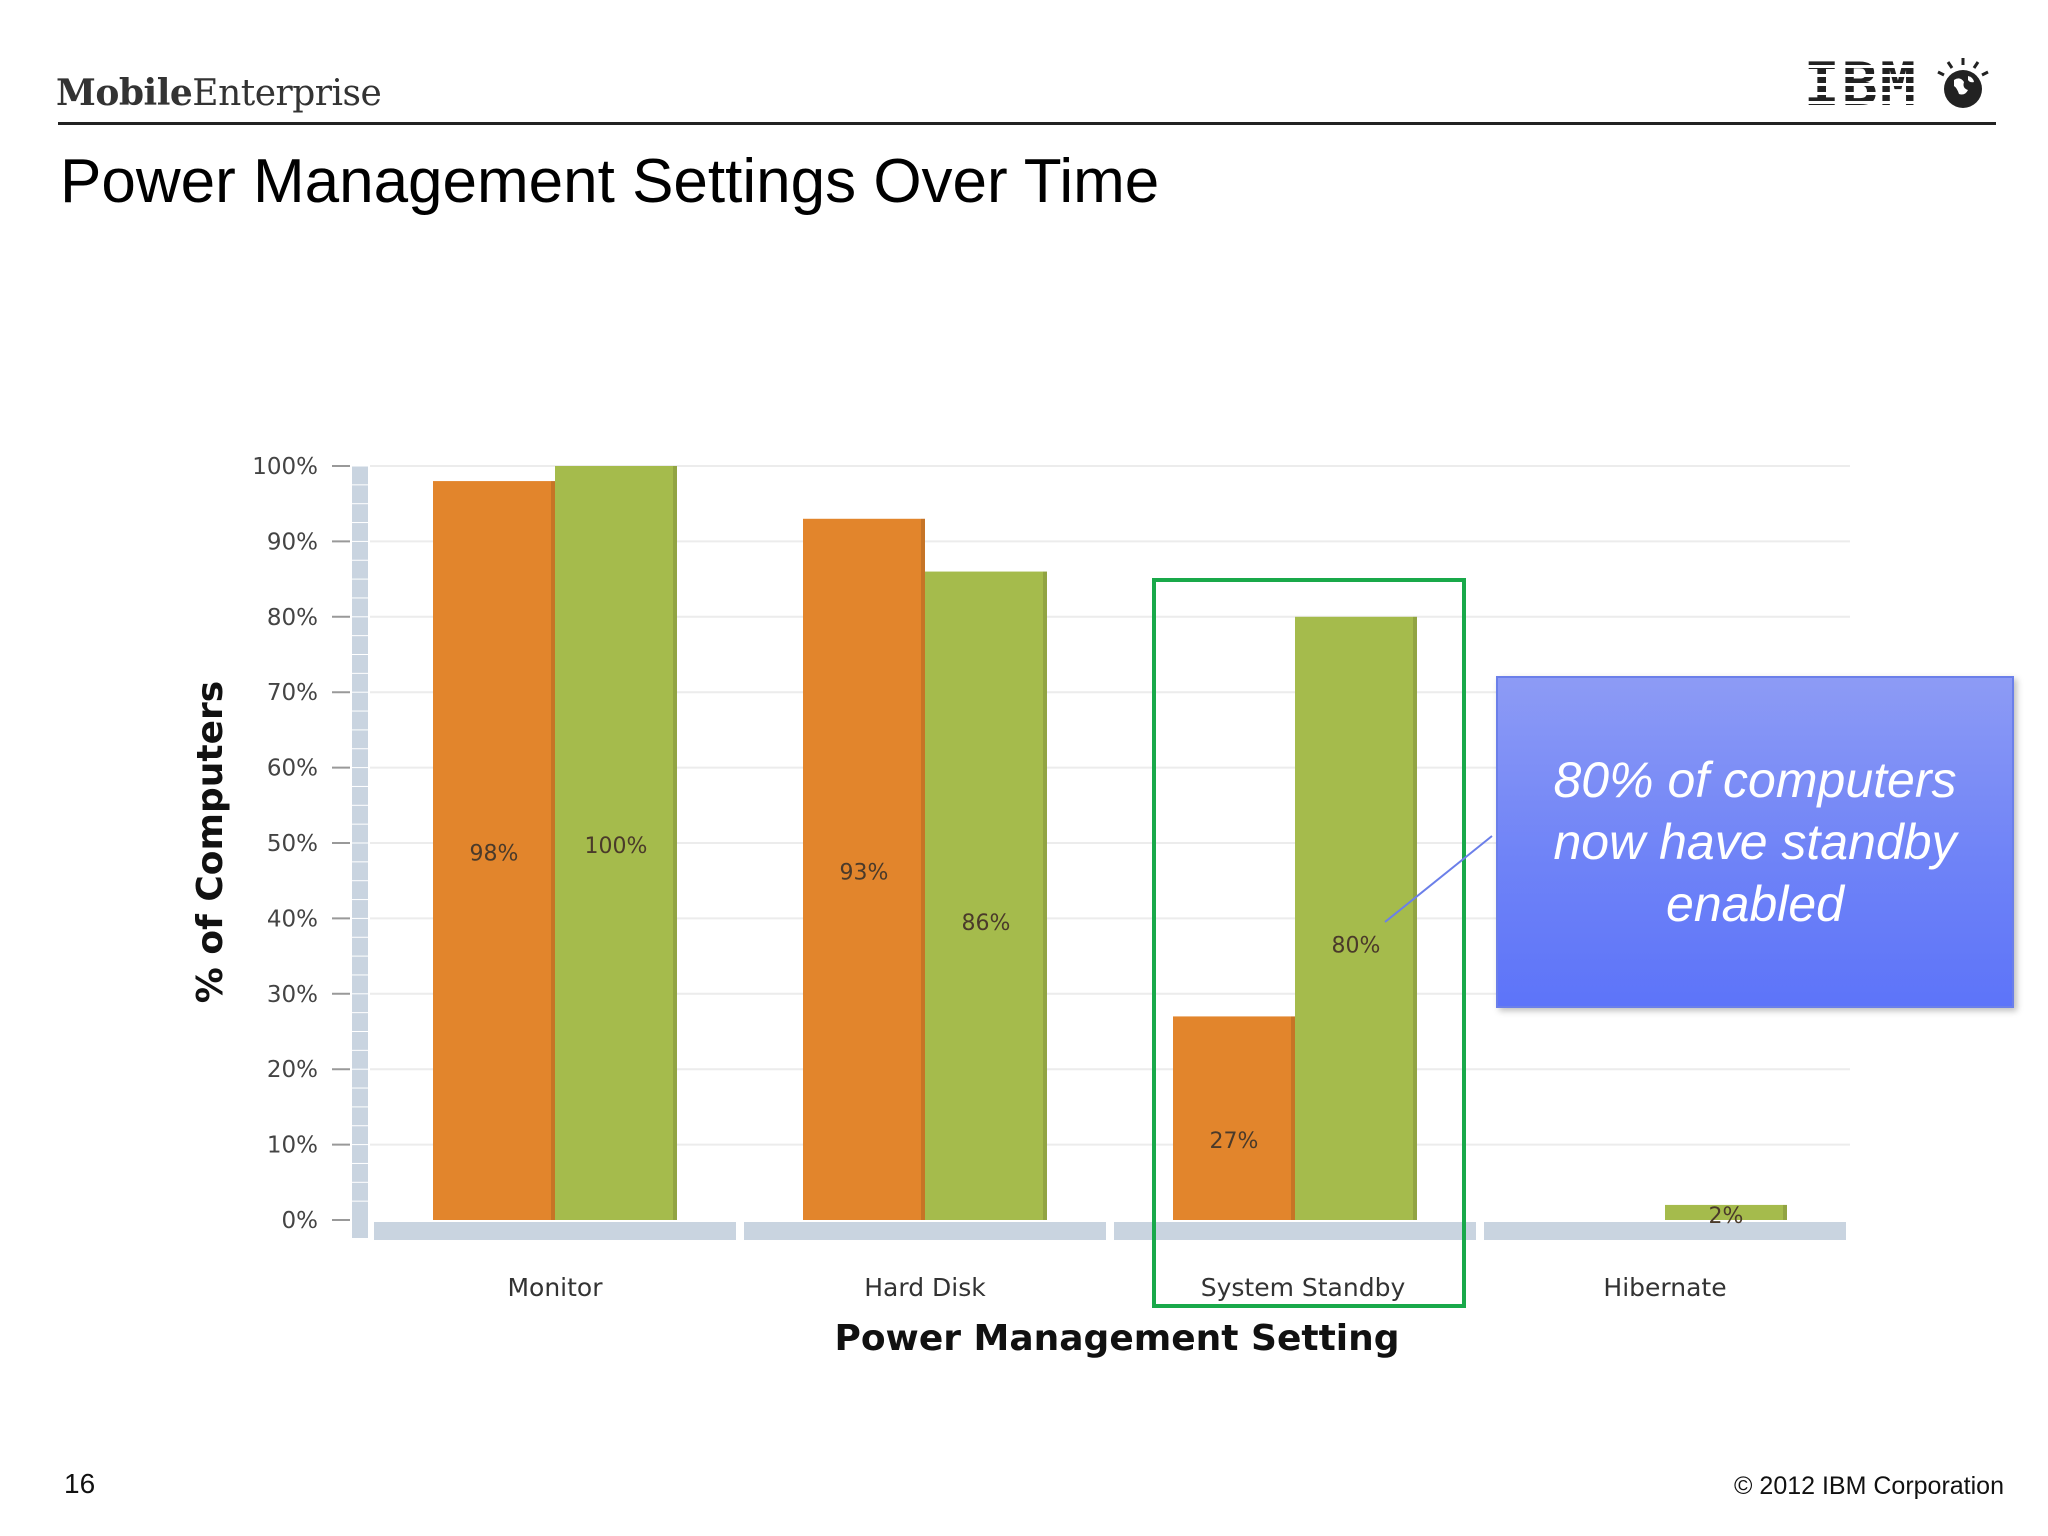 The height and width of the screenshot is (1536, 2048). I want to click on data-label: 2%, so click(1726, 1216).